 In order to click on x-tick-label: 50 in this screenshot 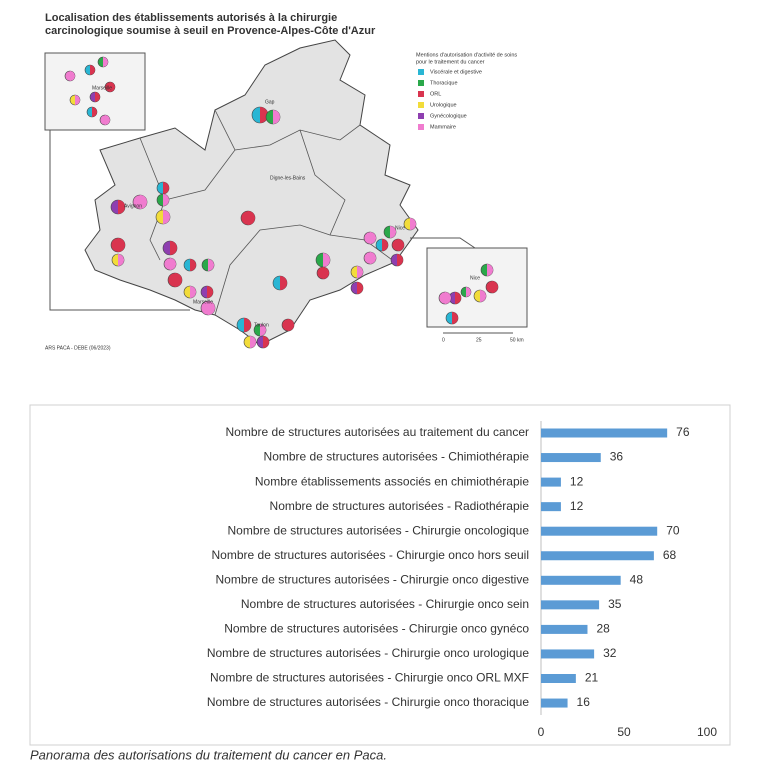, I will do `click(624, 732)`.